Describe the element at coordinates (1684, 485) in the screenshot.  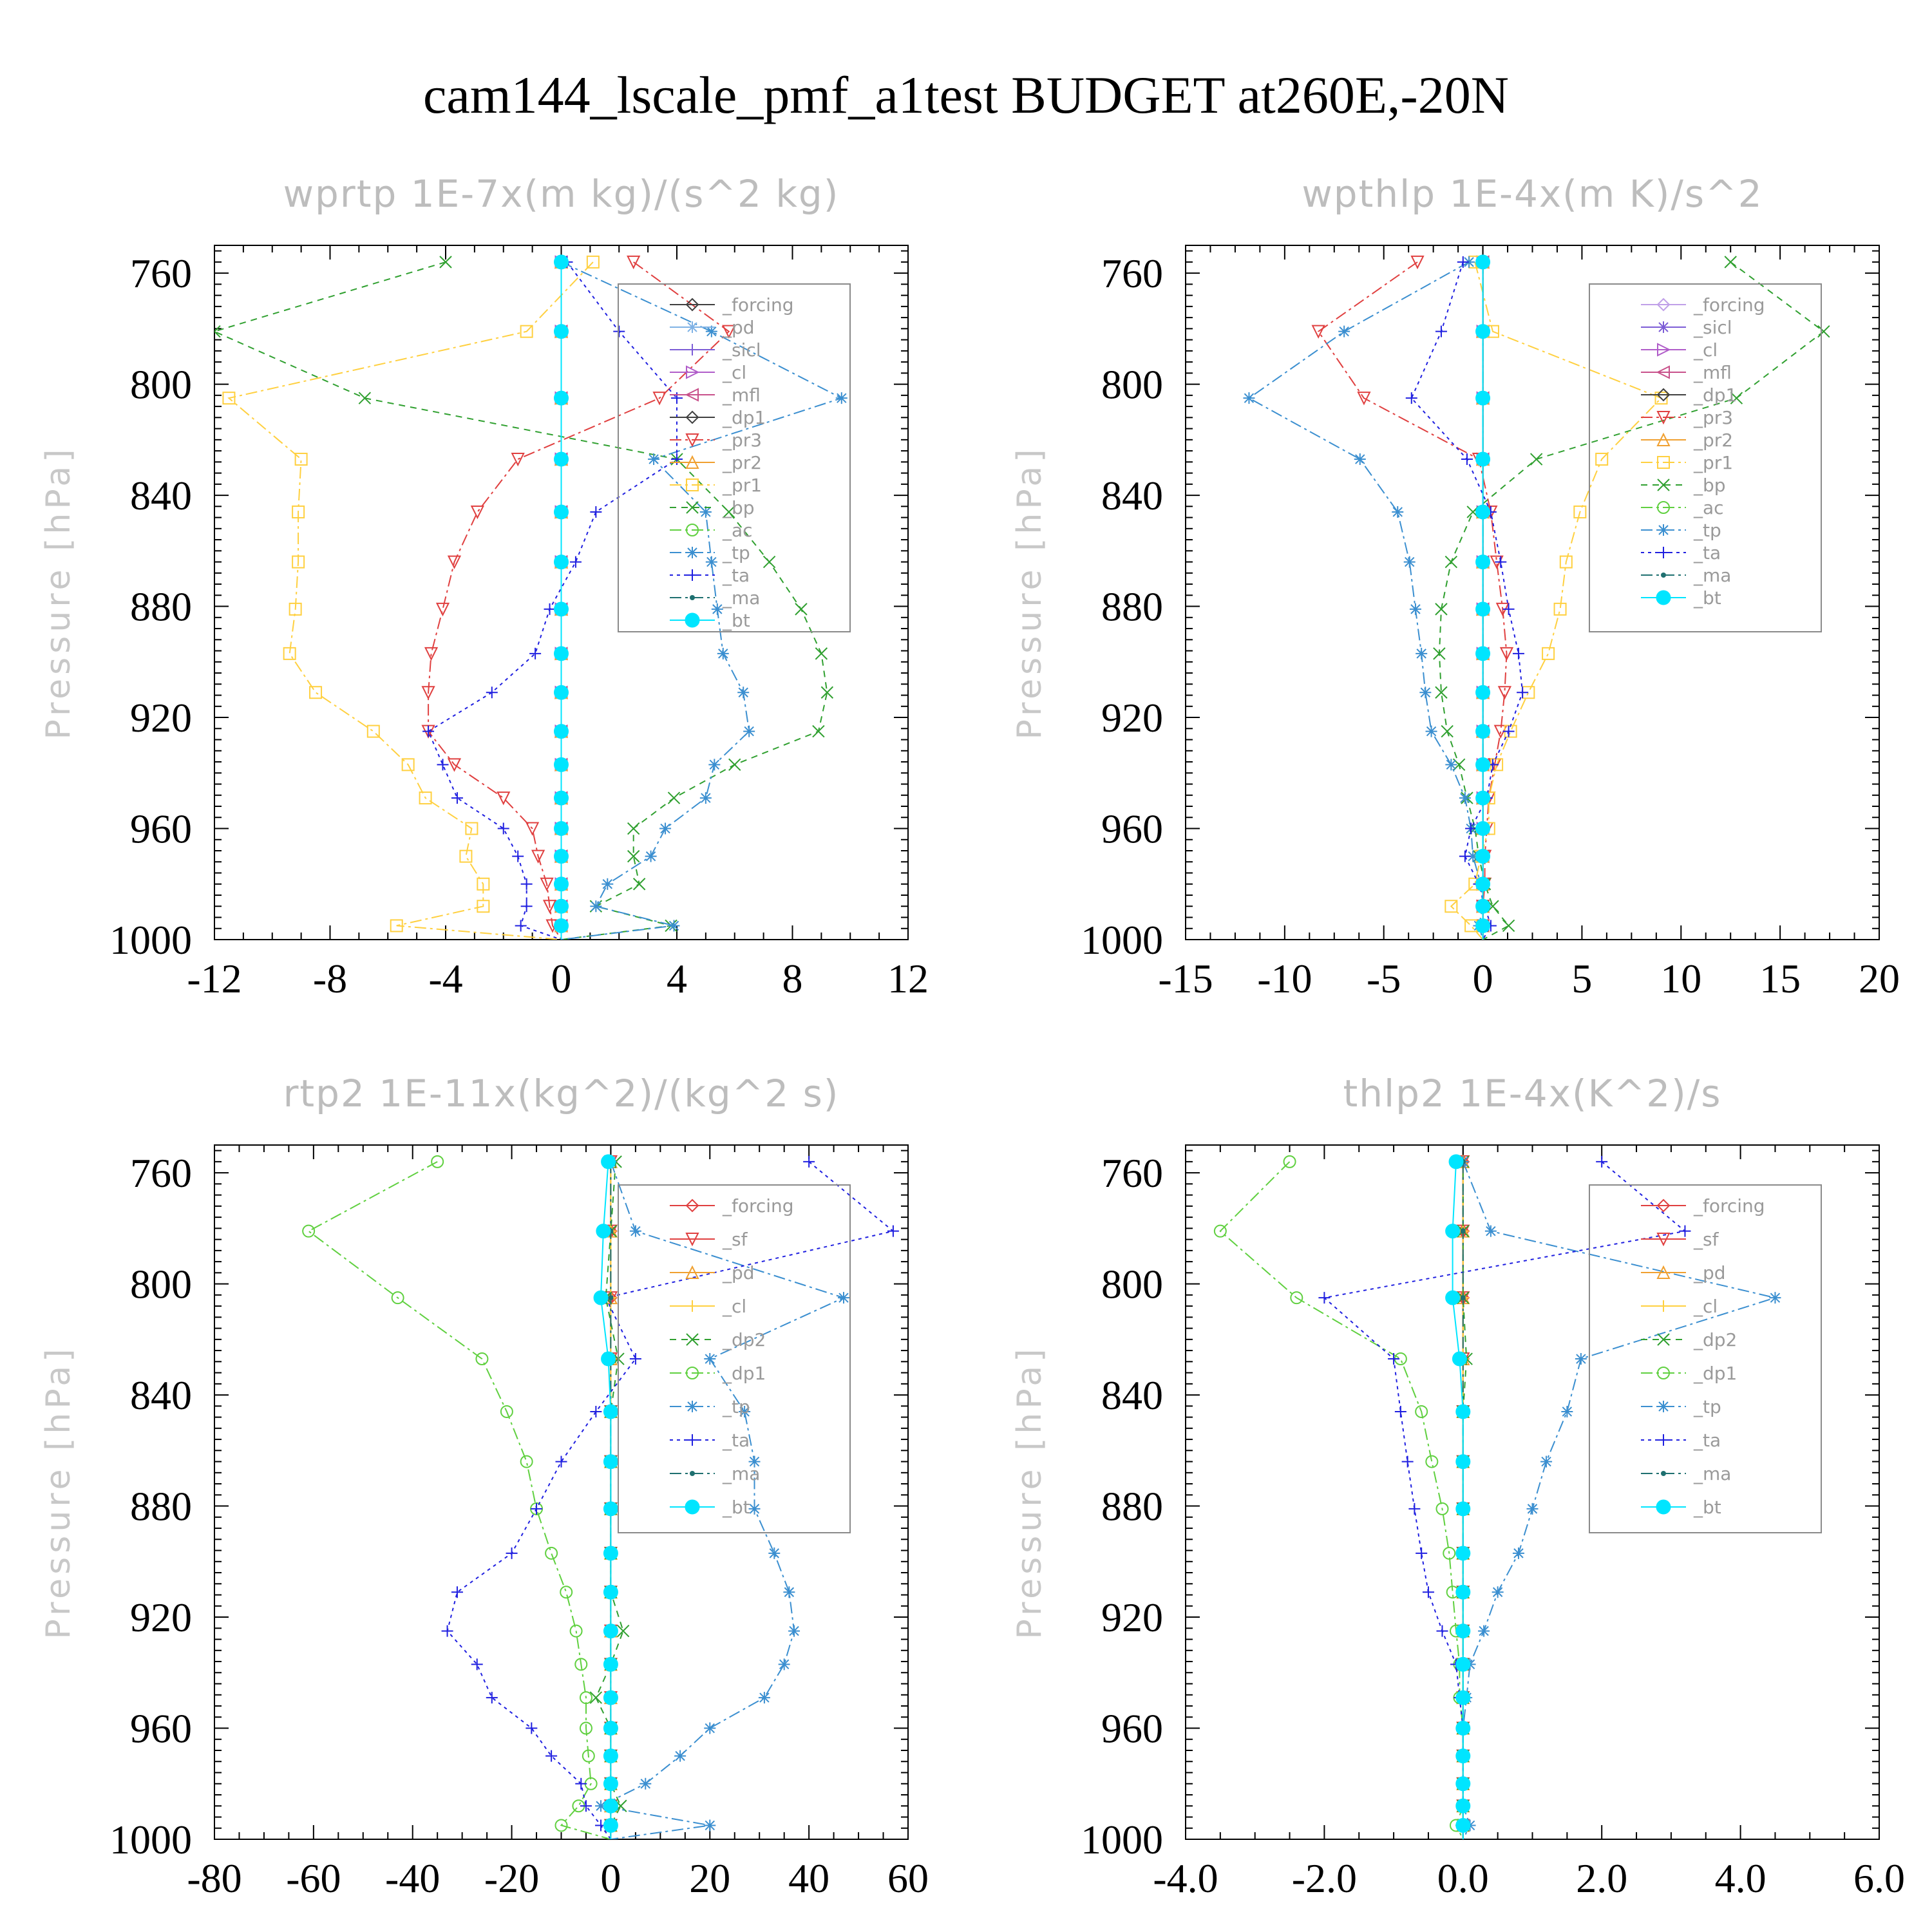
I see `legend-entry: _bp` at that location.